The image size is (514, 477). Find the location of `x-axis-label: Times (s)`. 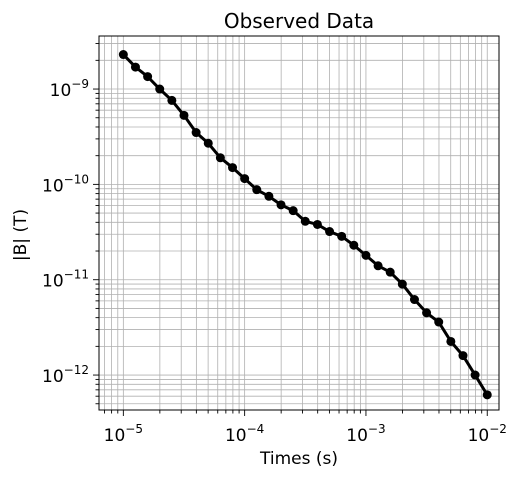

x-axis-label: Times (s) is located at coordinates (298, 459).